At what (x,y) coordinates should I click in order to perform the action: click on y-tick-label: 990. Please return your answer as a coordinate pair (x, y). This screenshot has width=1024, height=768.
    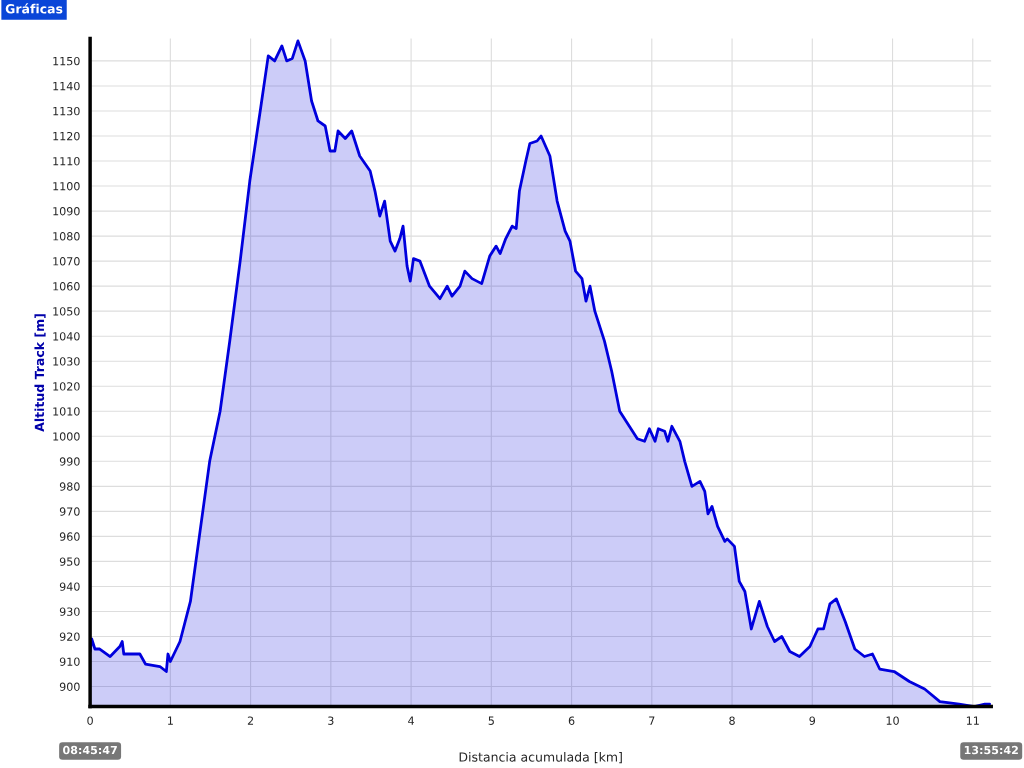
    Looking at the image, I should click on (69, 461).